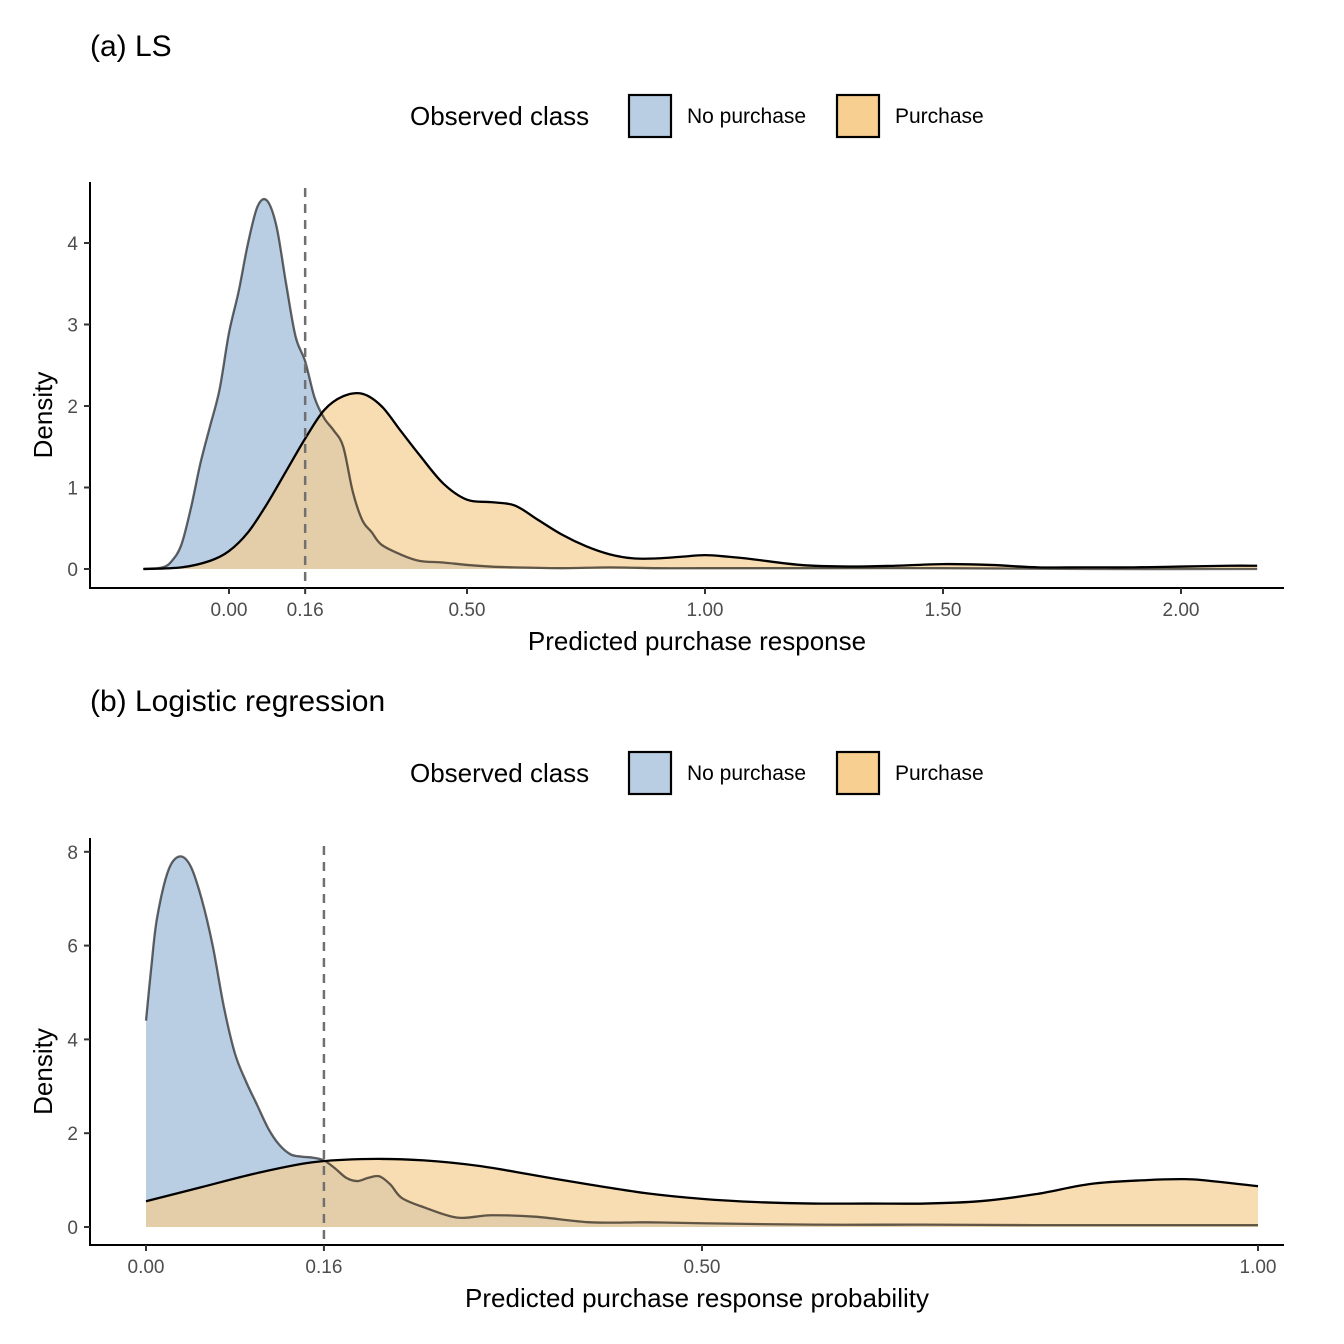 The height and width of the screenshot is (1344, 1344). I want to click on y-tick-label: 1, so click(72, 489).